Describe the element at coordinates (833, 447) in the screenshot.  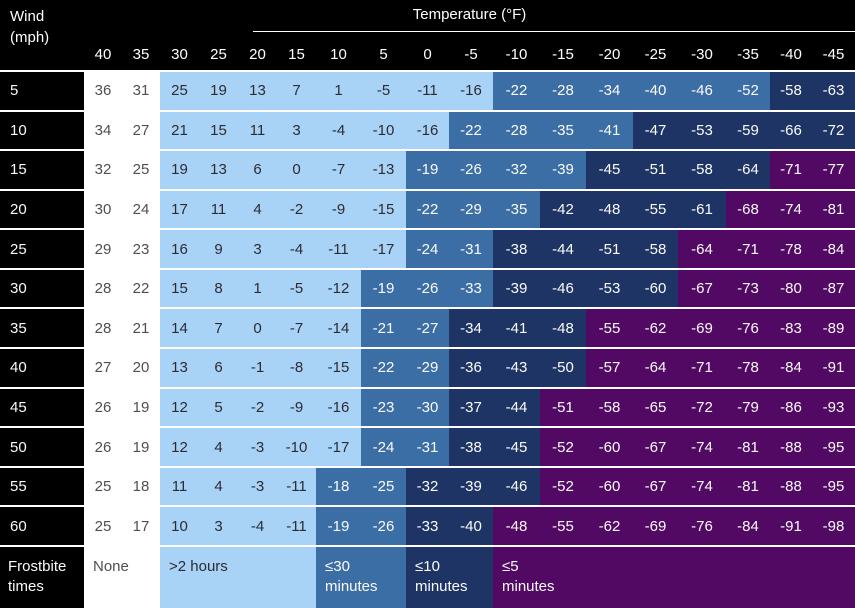
I see `chill-cell: -95` at that location.